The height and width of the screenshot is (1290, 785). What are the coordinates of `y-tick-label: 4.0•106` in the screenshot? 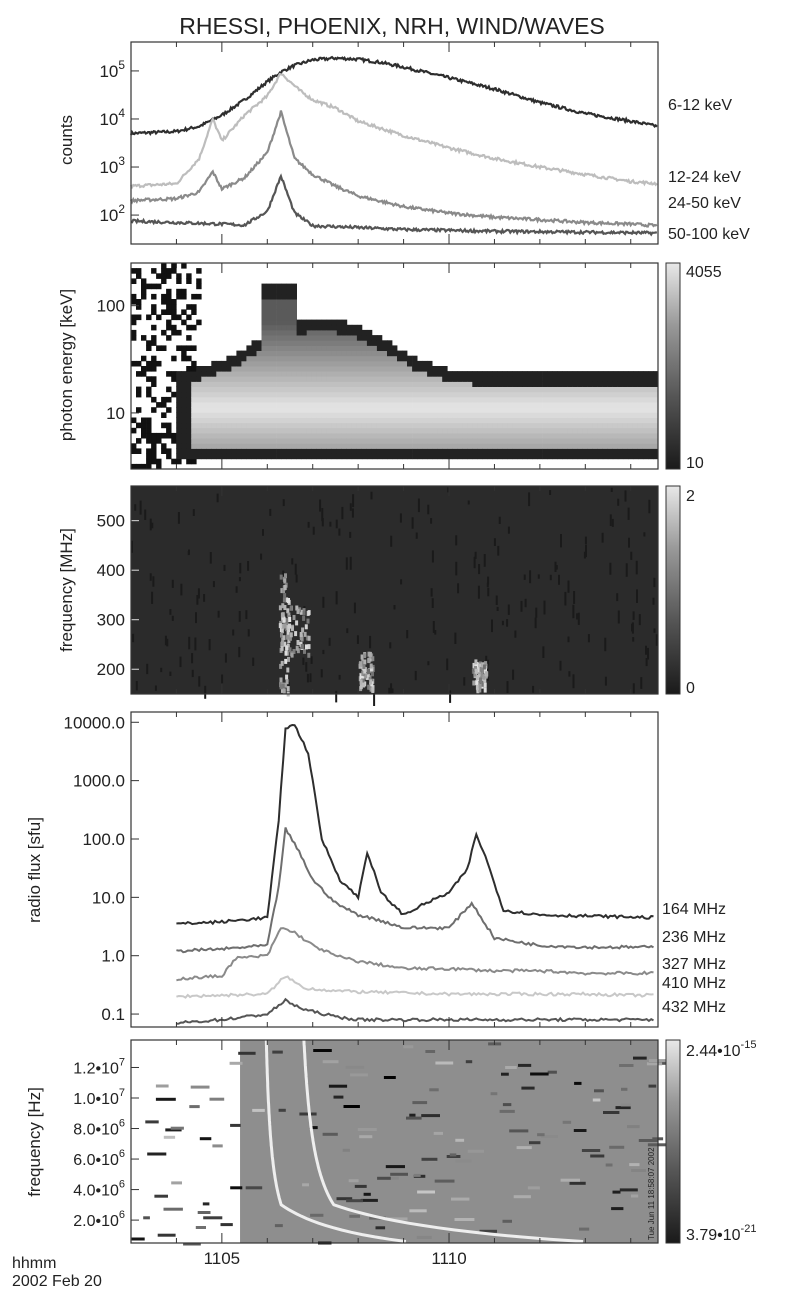 It's located at (99, 1189).